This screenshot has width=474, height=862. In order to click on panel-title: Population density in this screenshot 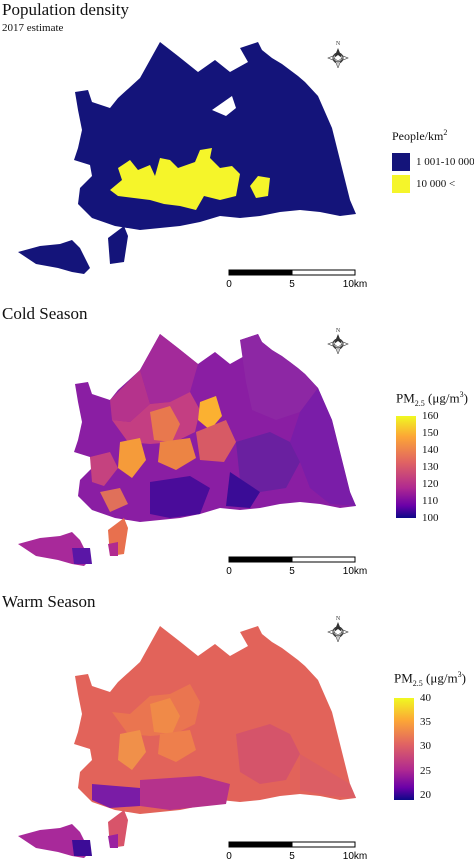, I will do `click(66, 9)`.